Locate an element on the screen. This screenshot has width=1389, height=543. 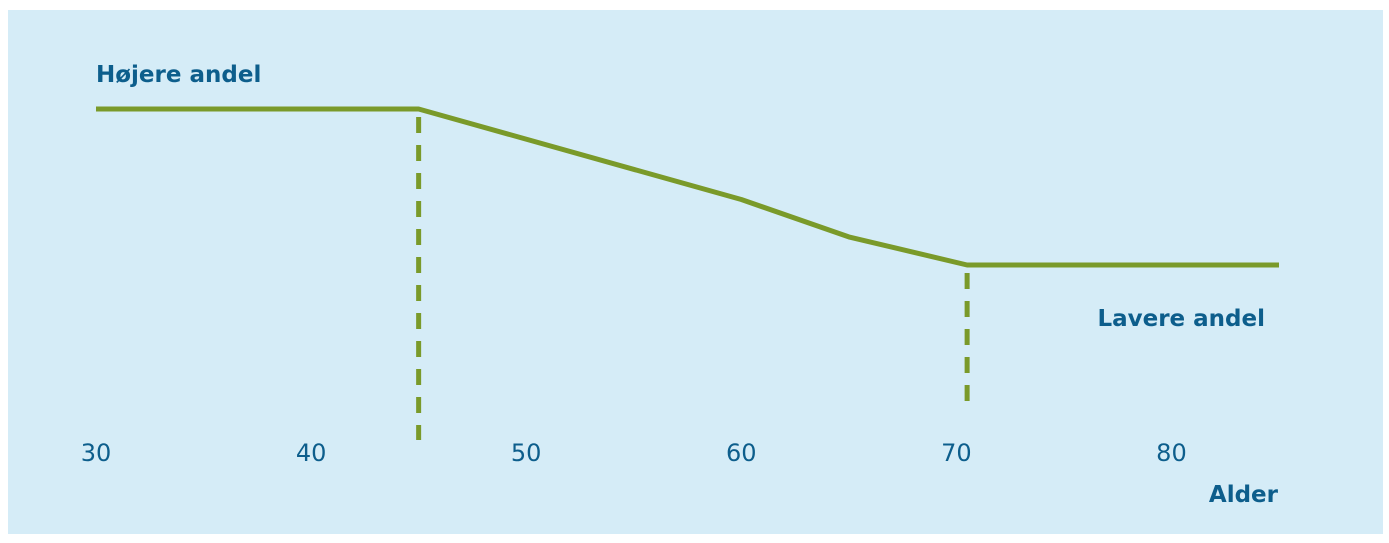
x-tick-label: 80 is located at coordinates (1171, 453).